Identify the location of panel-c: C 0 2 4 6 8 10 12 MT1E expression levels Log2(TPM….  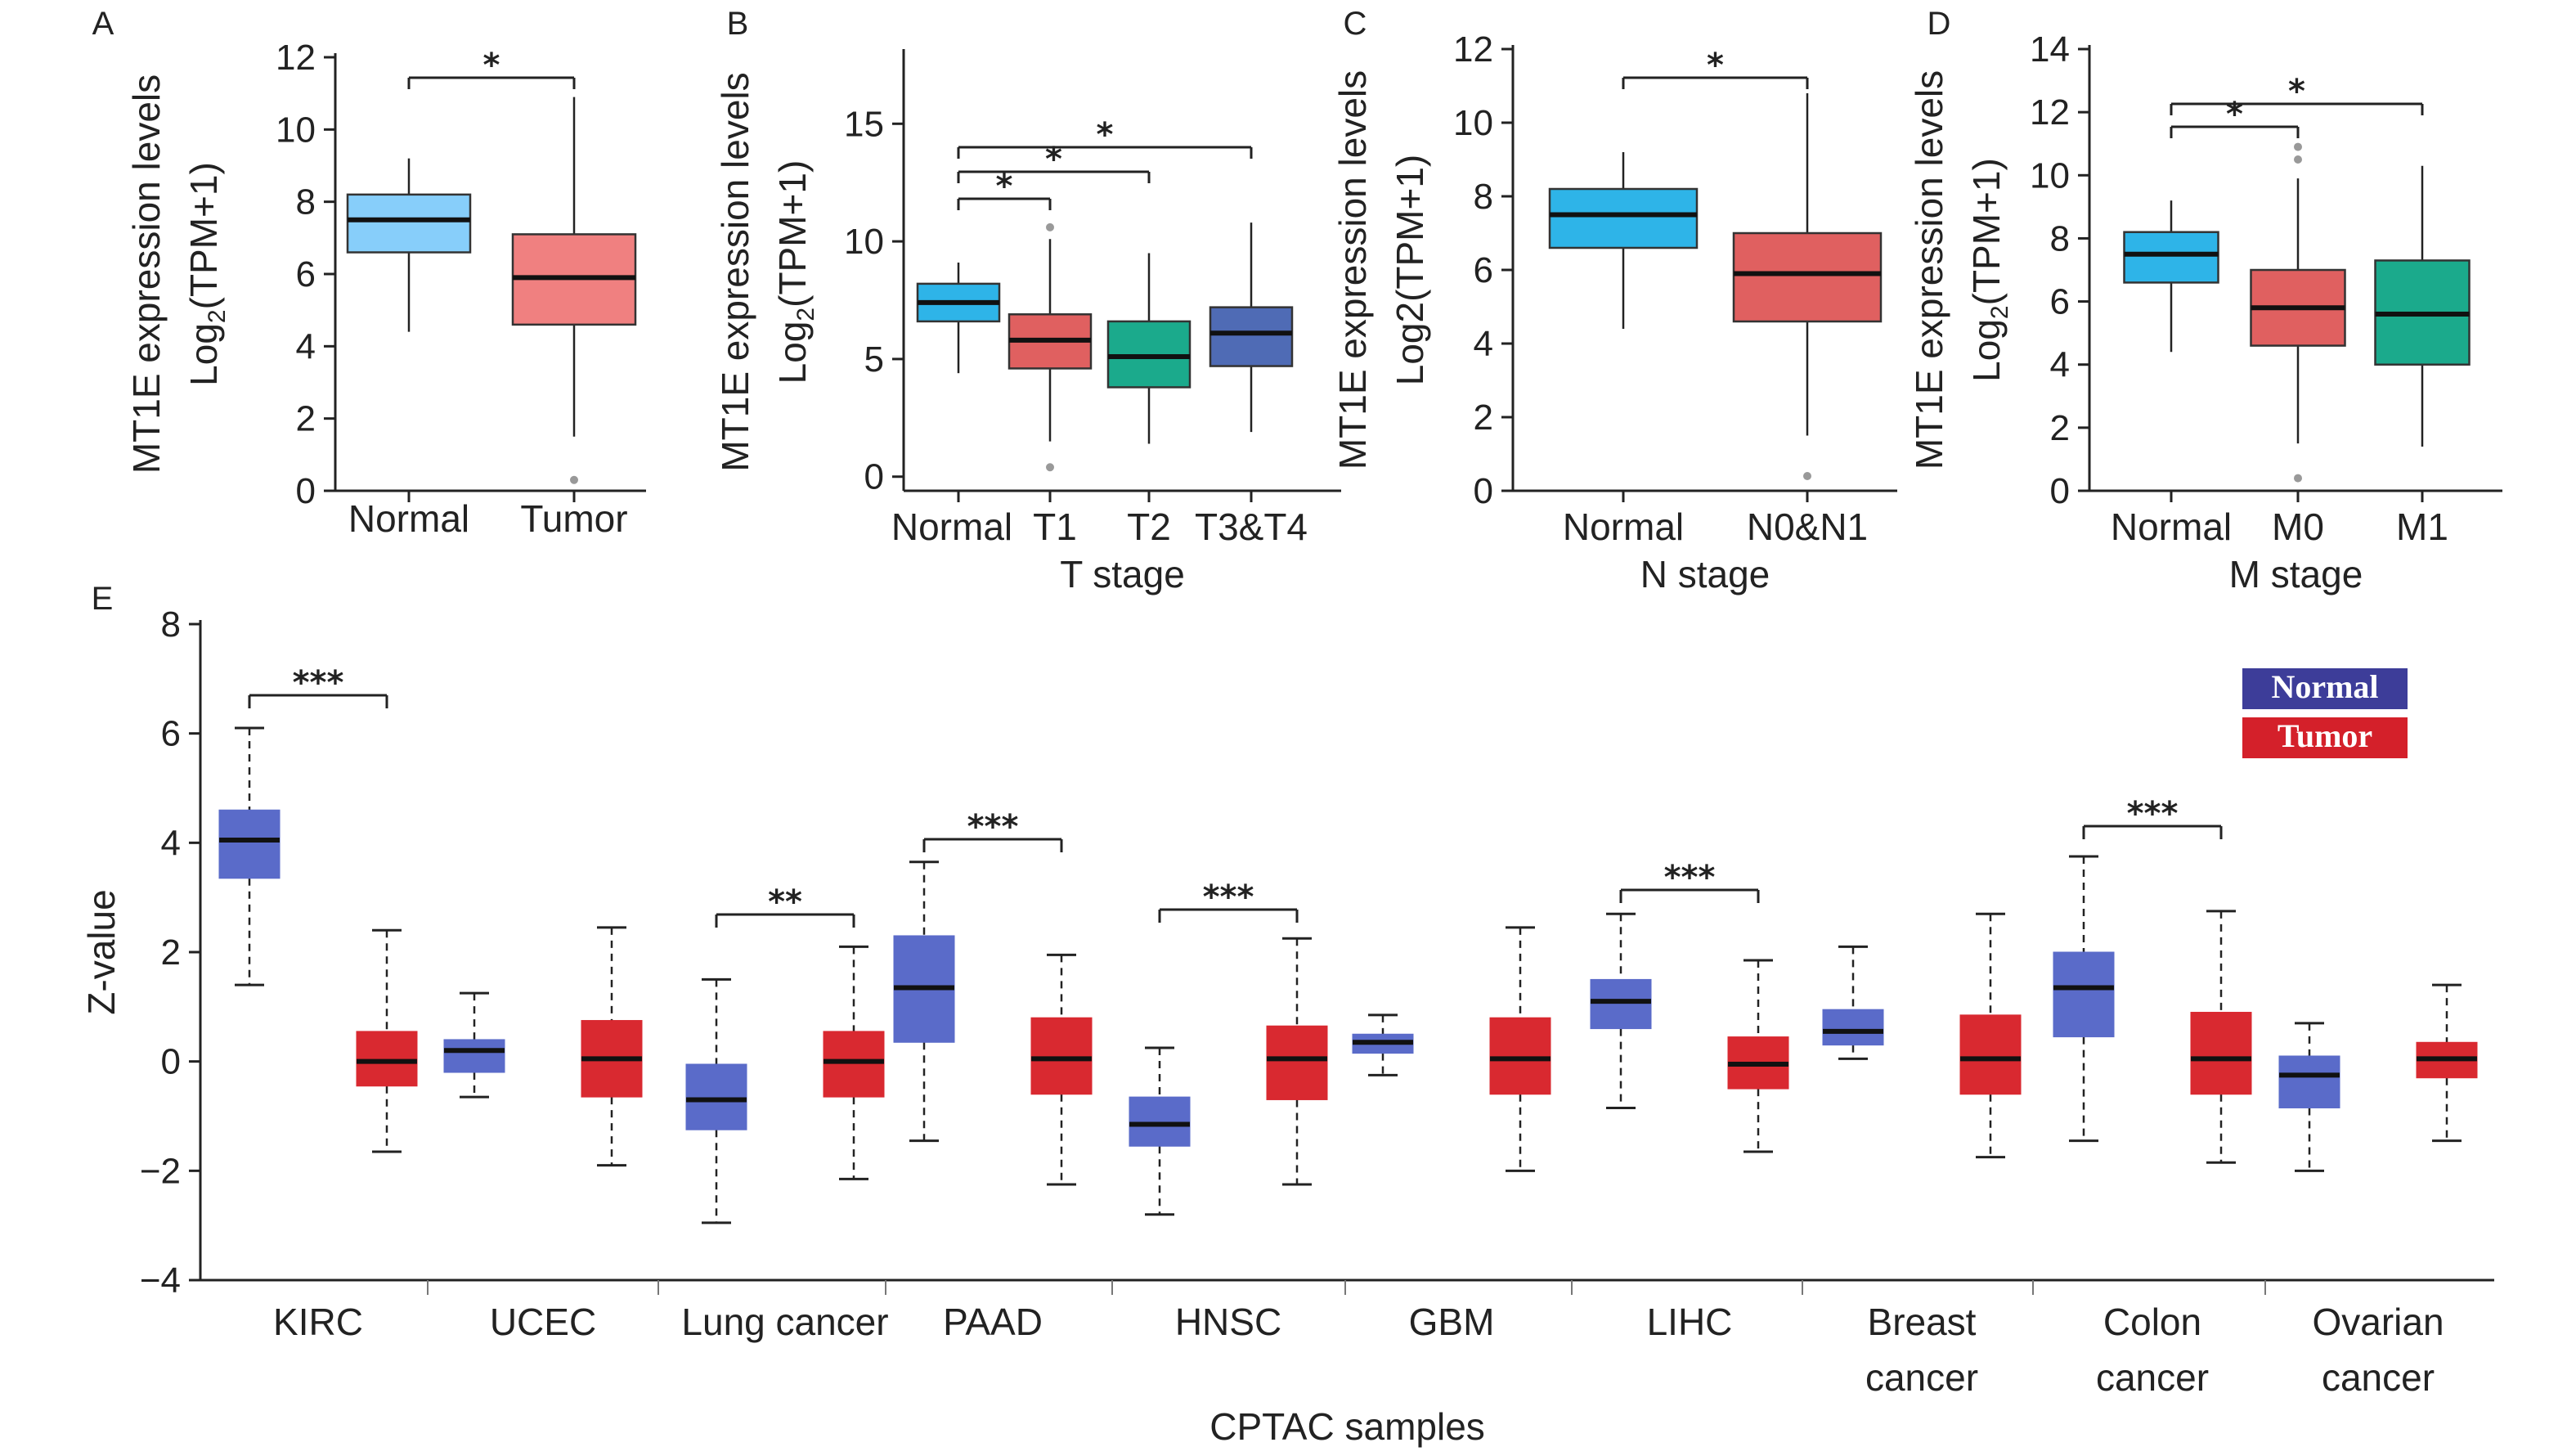
(1614, 300).